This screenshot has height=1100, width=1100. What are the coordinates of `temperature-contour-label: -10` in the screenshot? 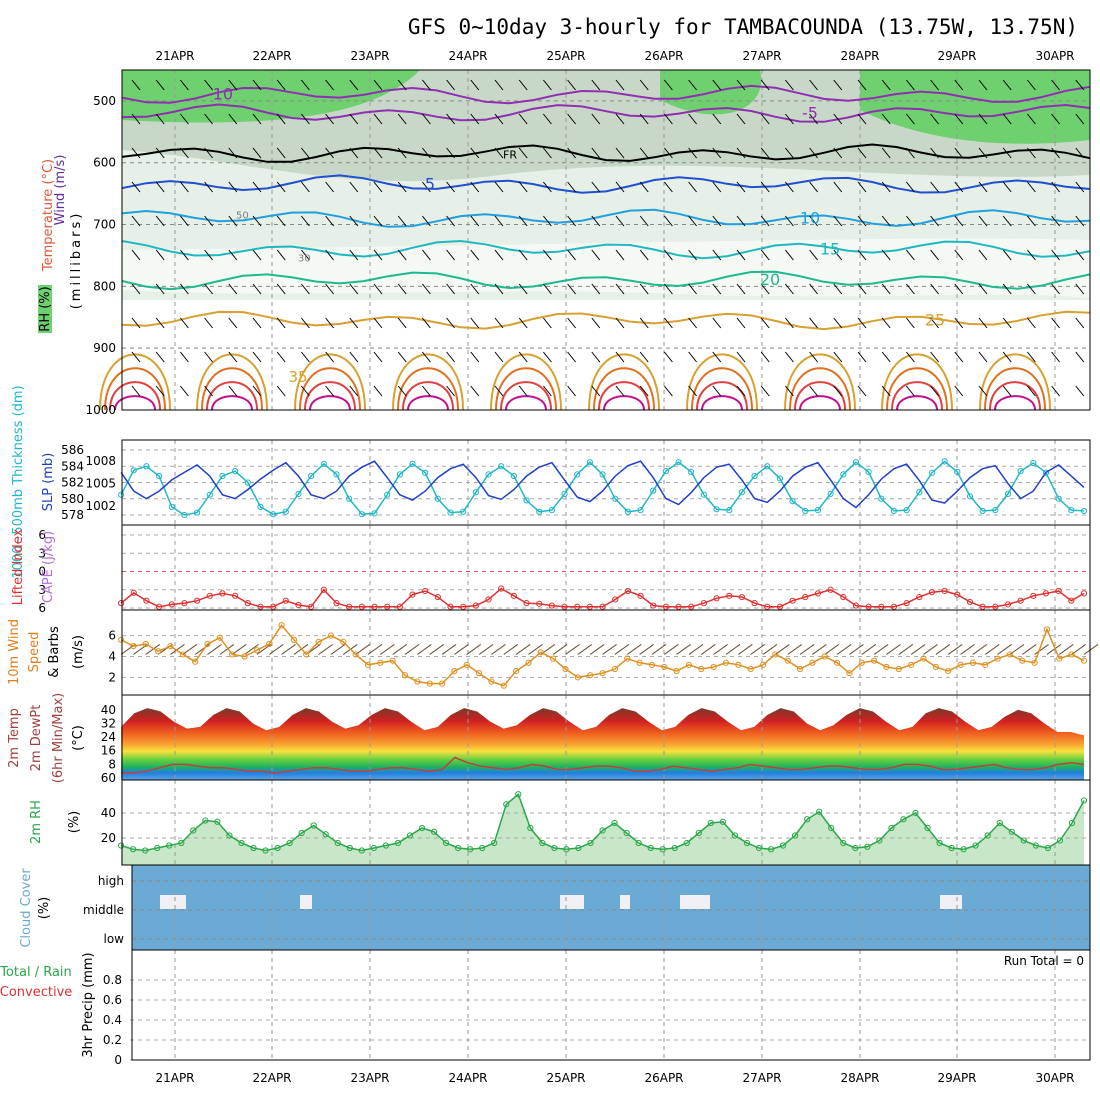 It's located at (220, 94).